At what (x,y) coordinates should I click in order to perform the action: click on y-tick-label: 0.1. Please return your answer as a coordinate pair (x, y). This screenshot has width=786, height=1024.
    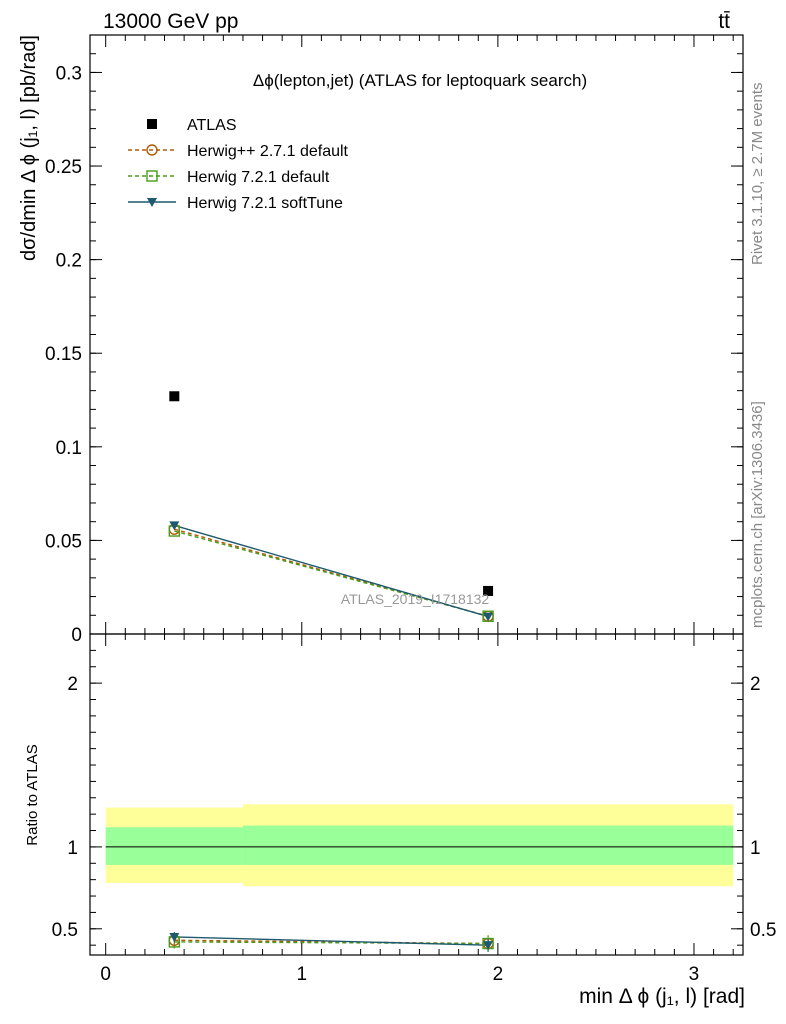
    Looking at the image, I should click on (69, 448).